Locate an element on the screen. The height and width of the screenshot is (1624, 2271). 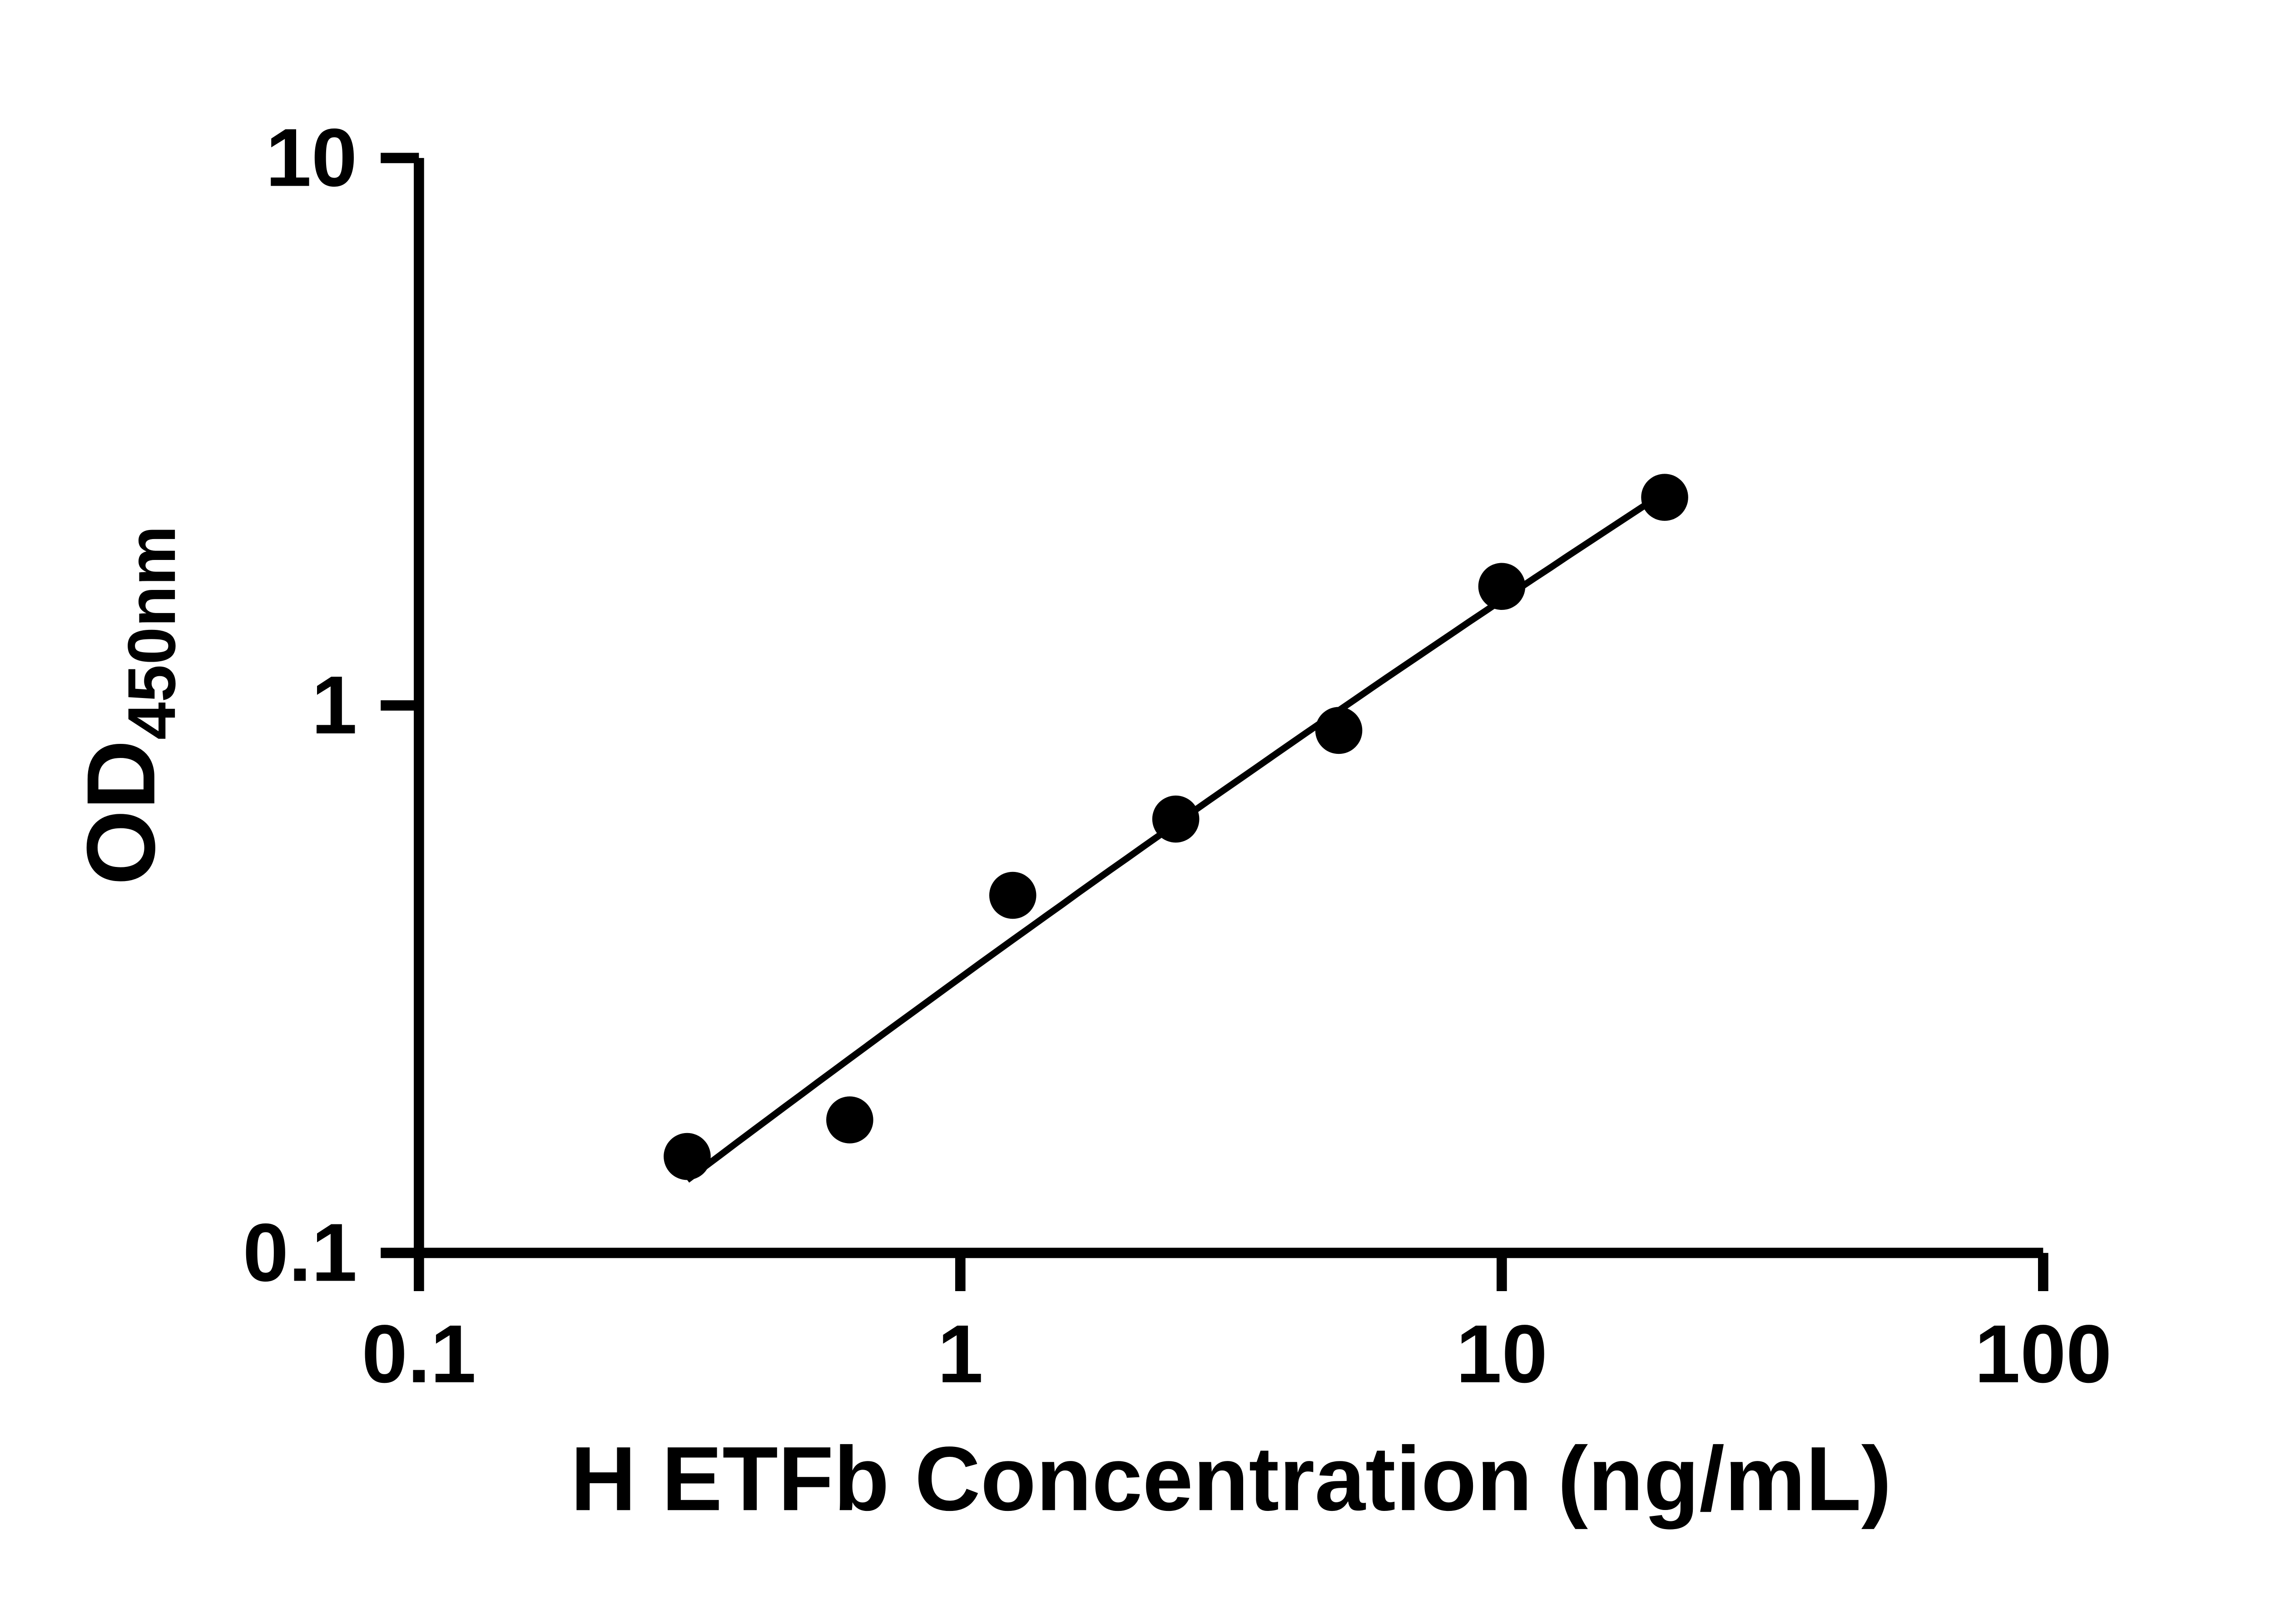
x-axis-title: H ETFb Concentration (ng/mL) is located at coordinates (1231, 1478).